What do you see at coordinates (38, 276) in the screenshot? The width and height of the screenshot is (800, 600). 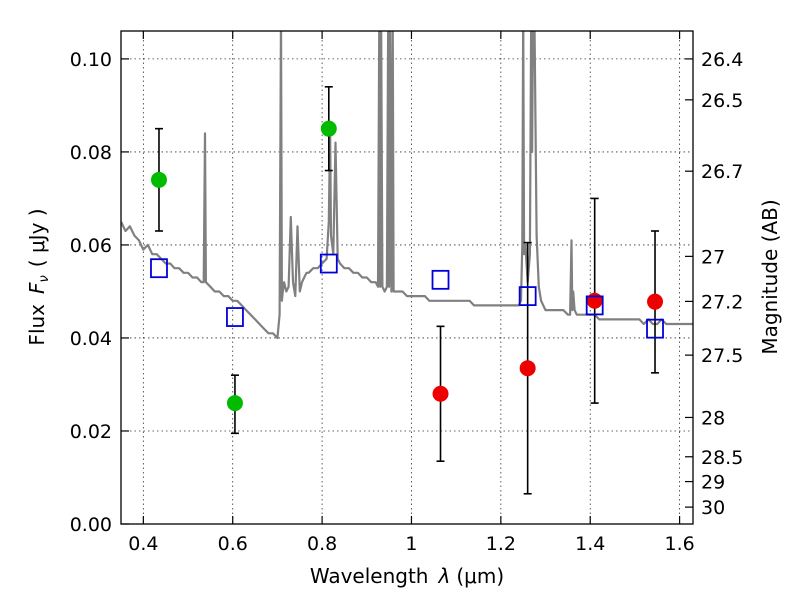 I see `y-axis-label: FluxFν( μJy )` at bounding box center [38, 276].